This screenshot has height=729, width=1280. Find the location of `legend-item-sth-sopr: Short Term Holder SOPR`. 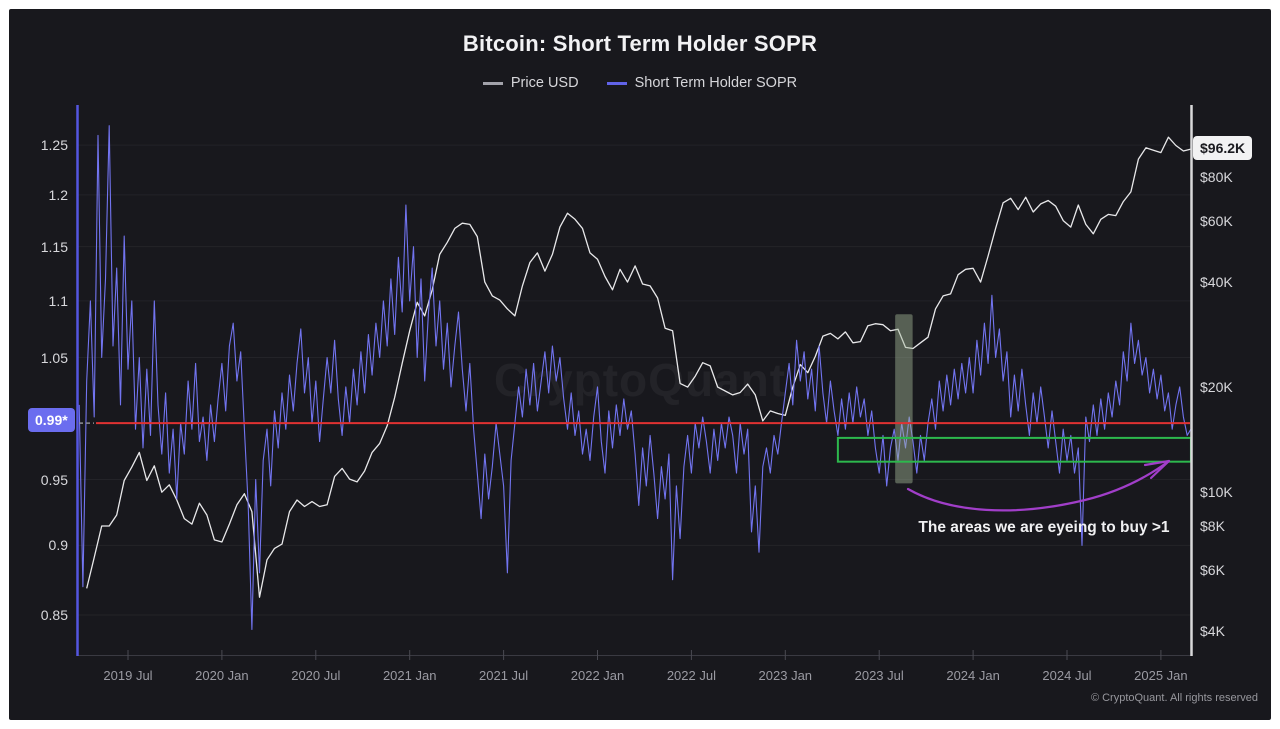

legend-item-sth-sopr: Short Term Holder SOPR is located at coordinates (702, 83).